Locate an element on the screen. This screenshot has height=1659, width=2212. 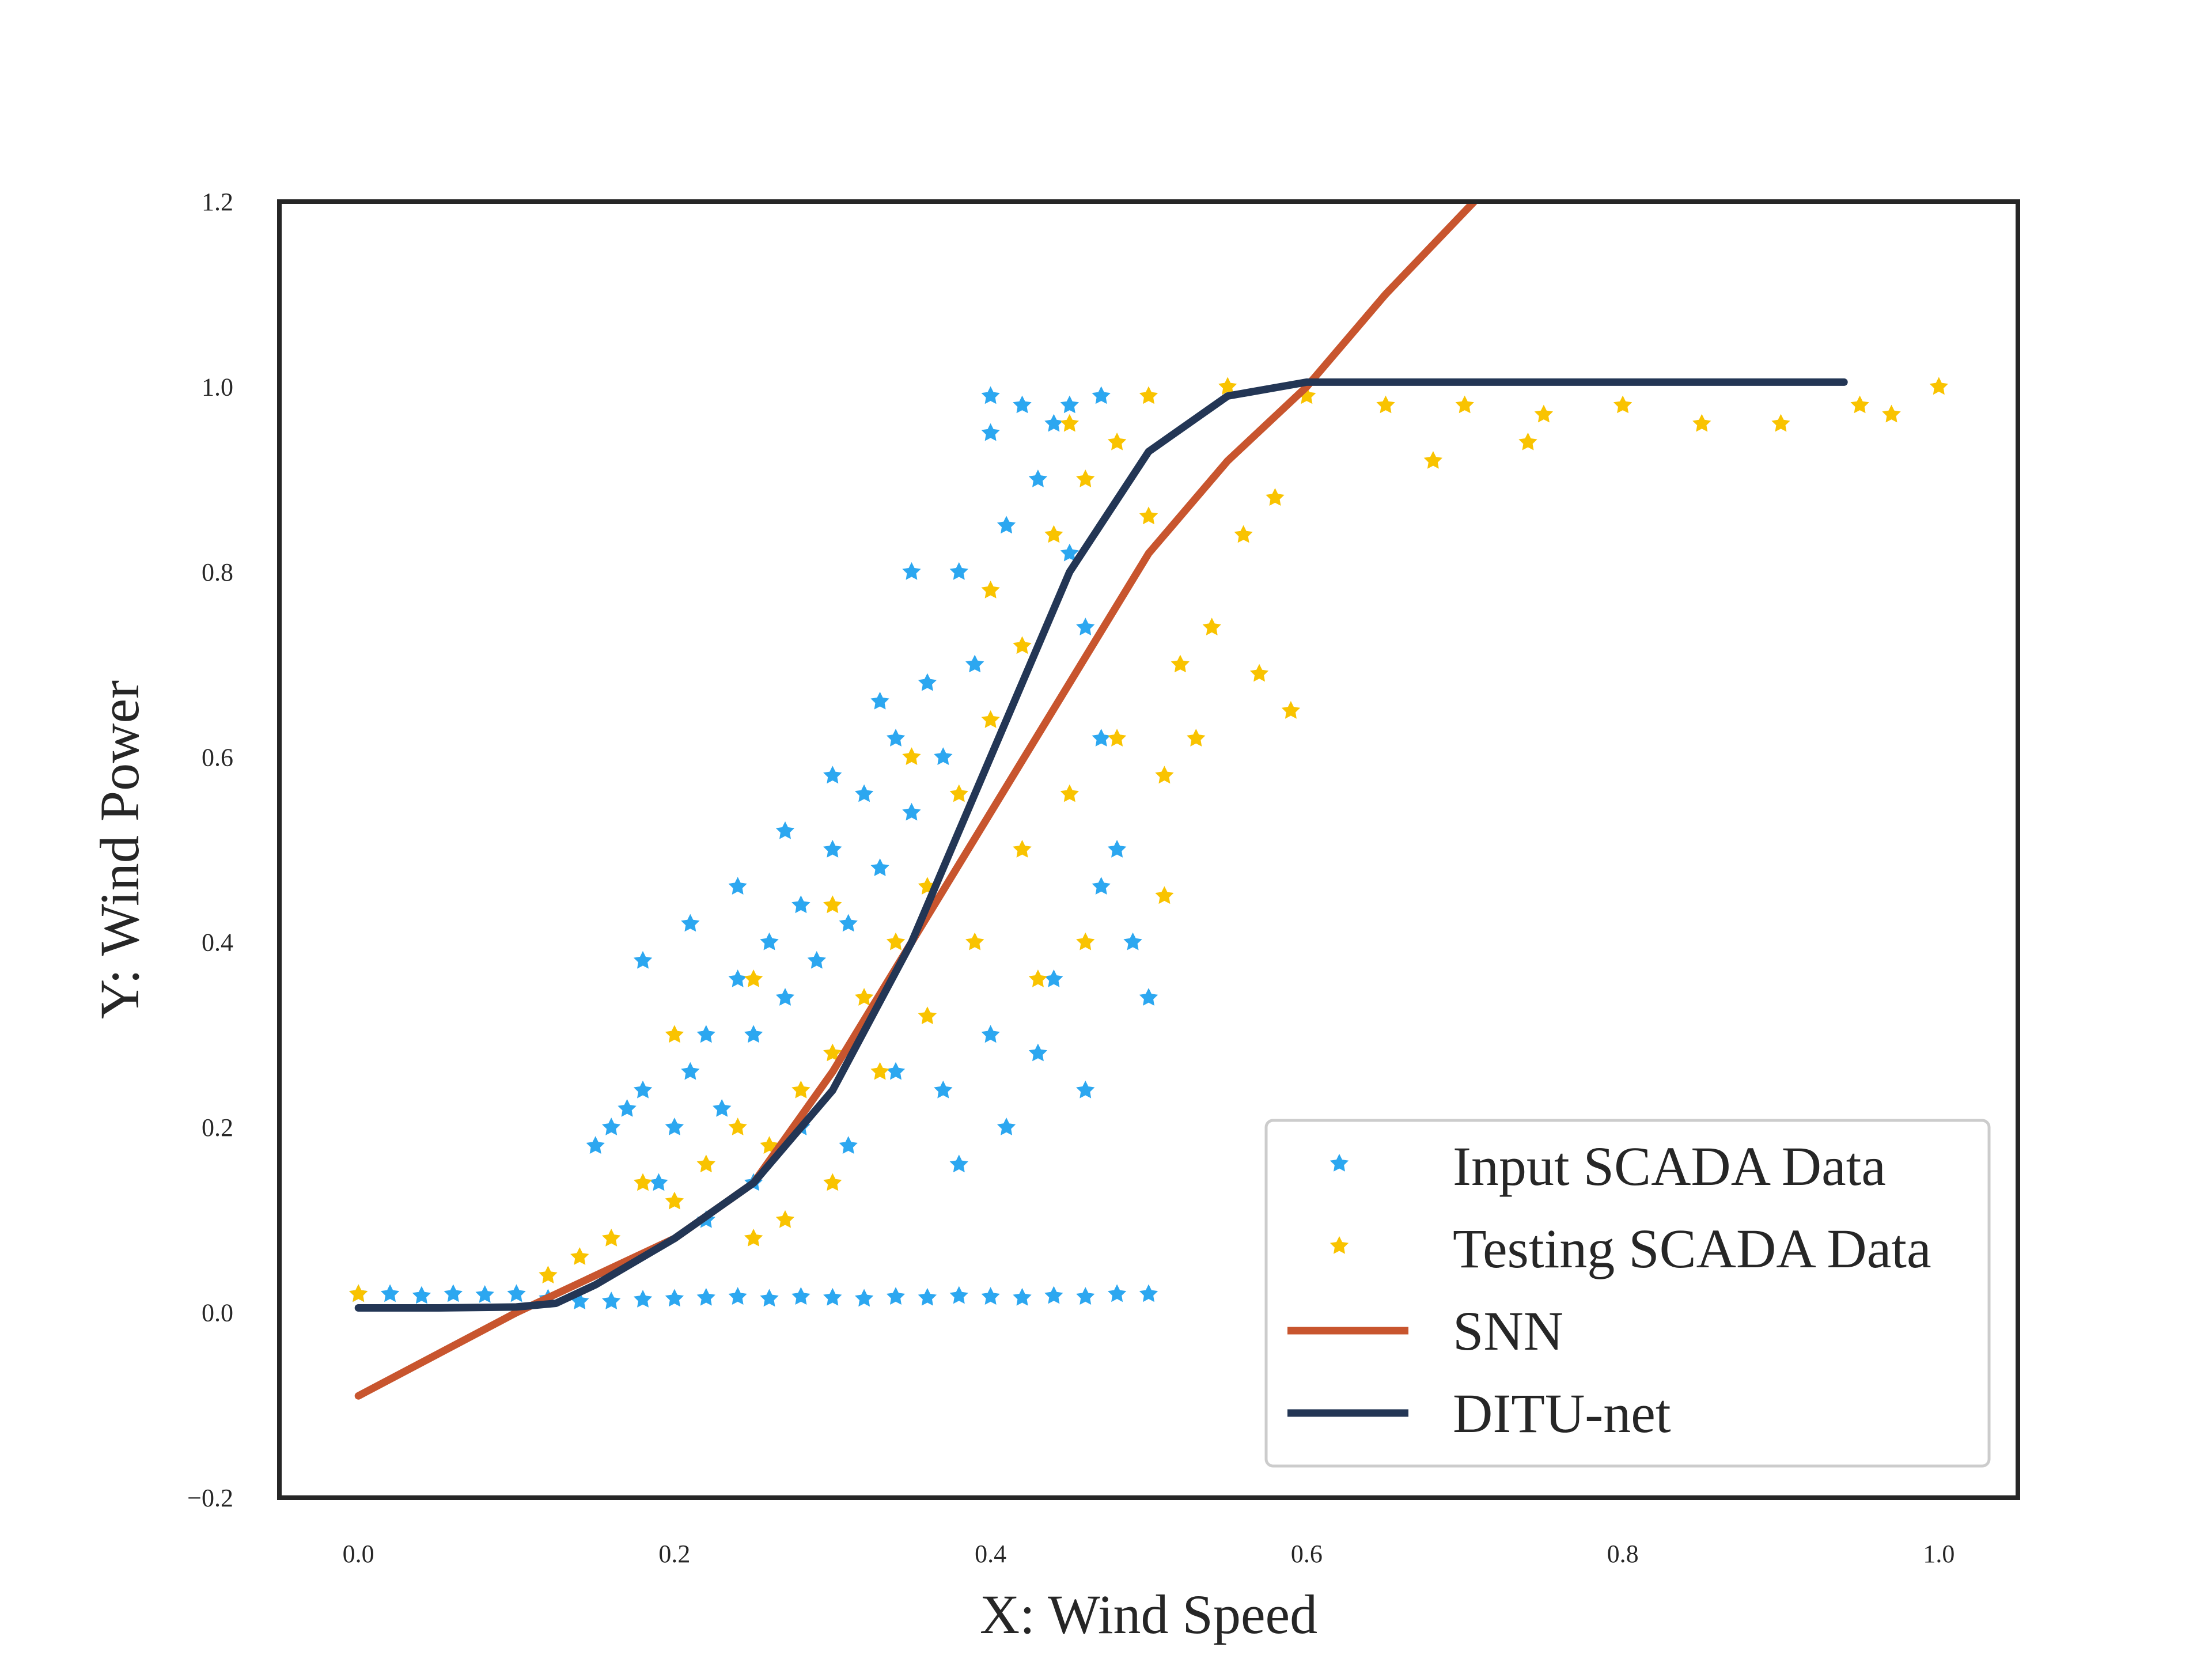
legend-star-icon is located at coordinates (1339, 1245).